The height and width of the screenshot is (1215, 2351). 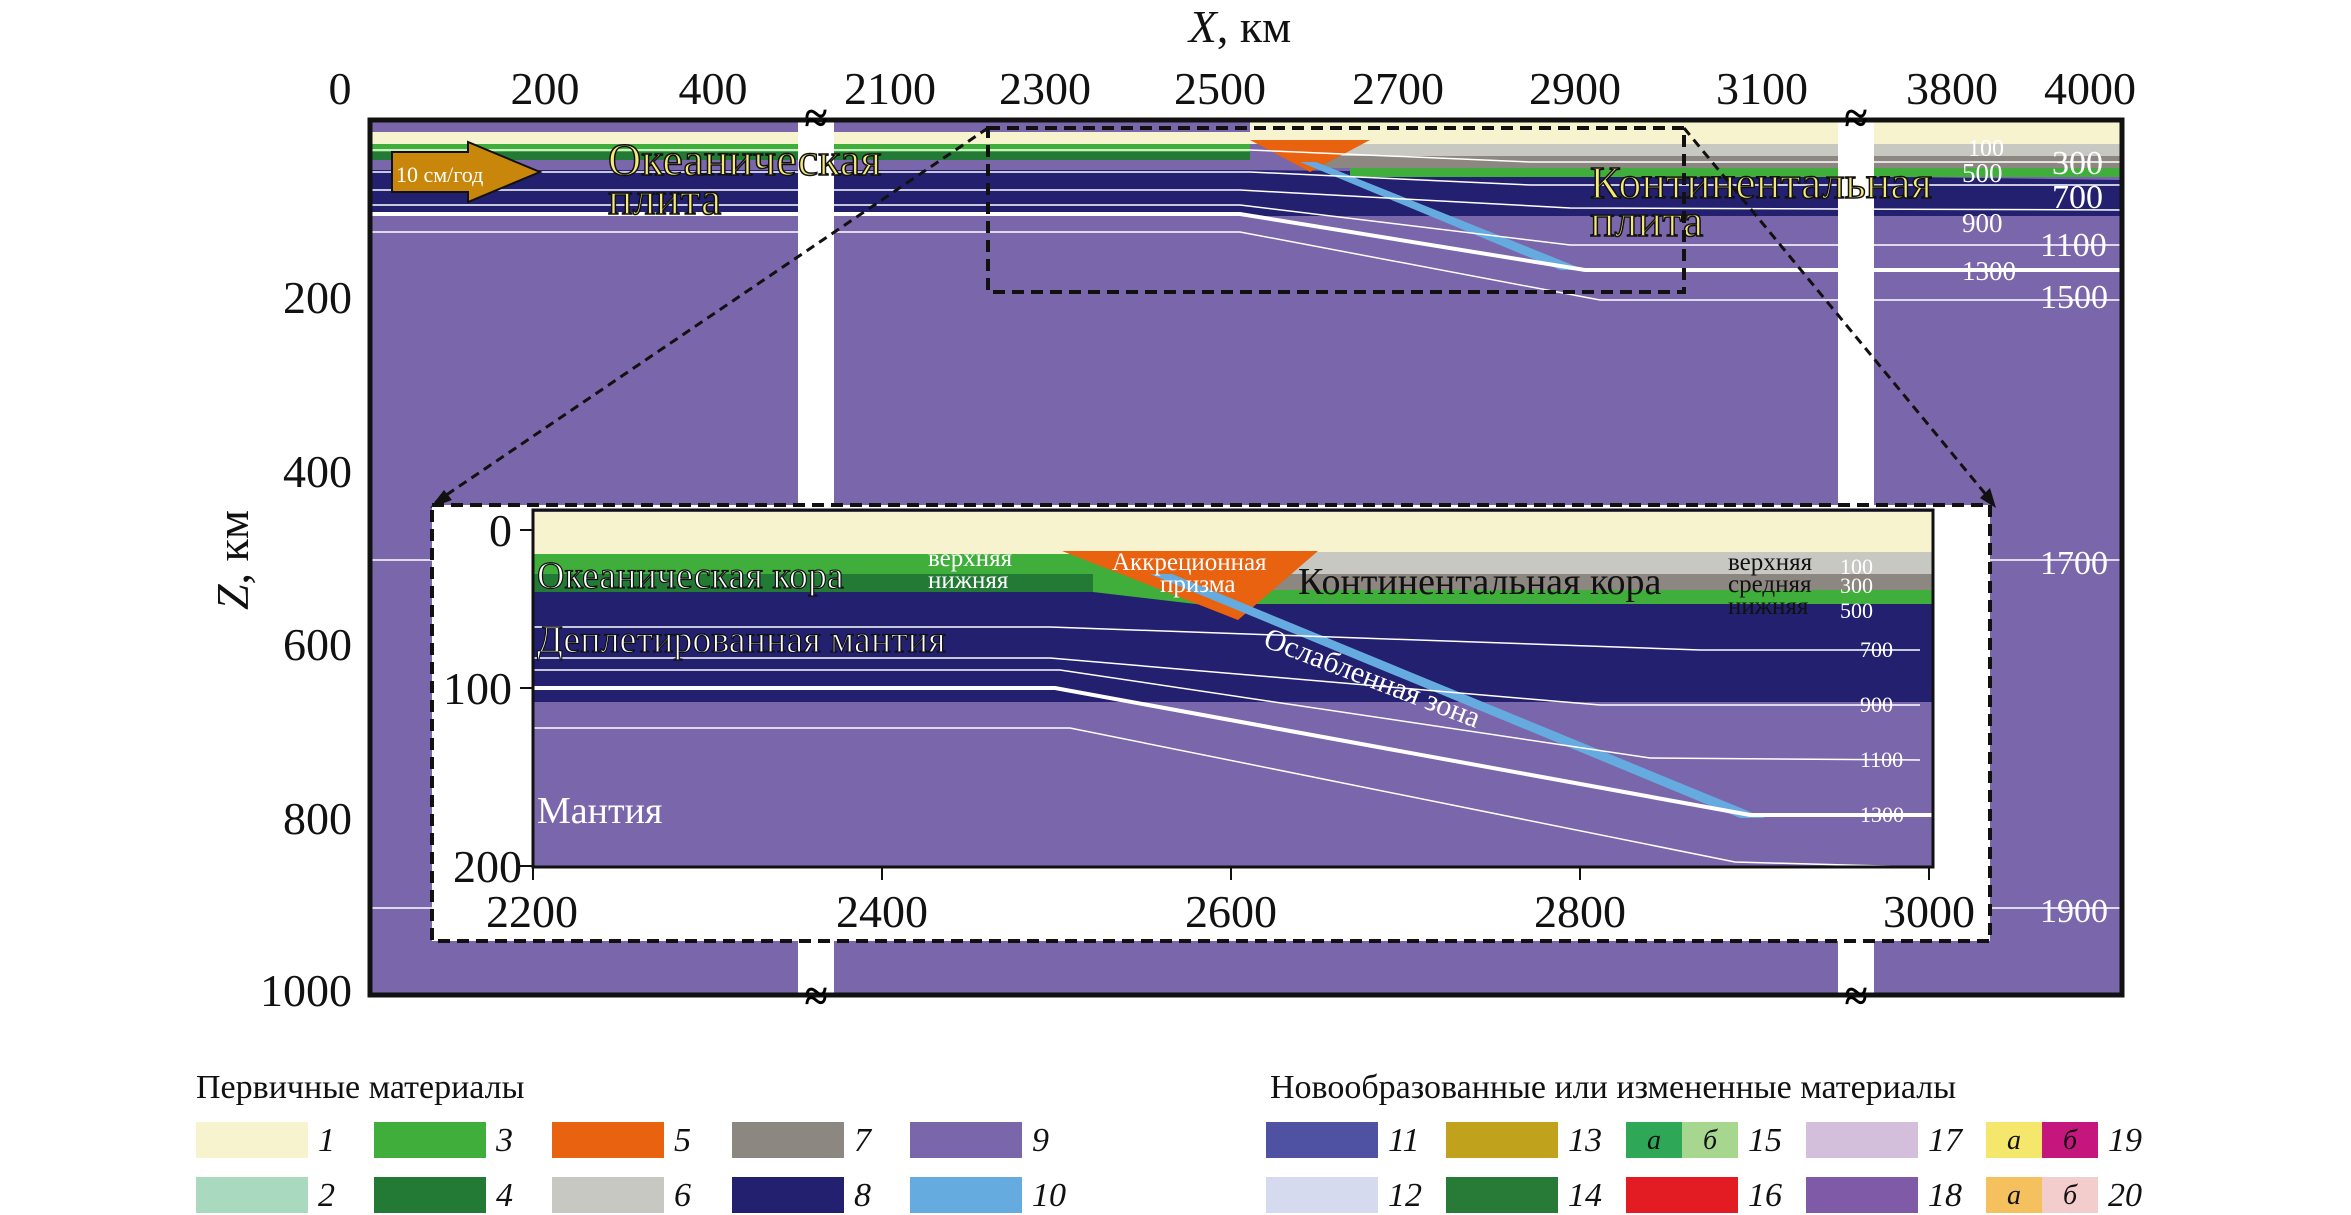 What do you see at coordinates (504, 1140) in the screenshot?
I see `legend-number: 3` at bounding box center [504, 1140].